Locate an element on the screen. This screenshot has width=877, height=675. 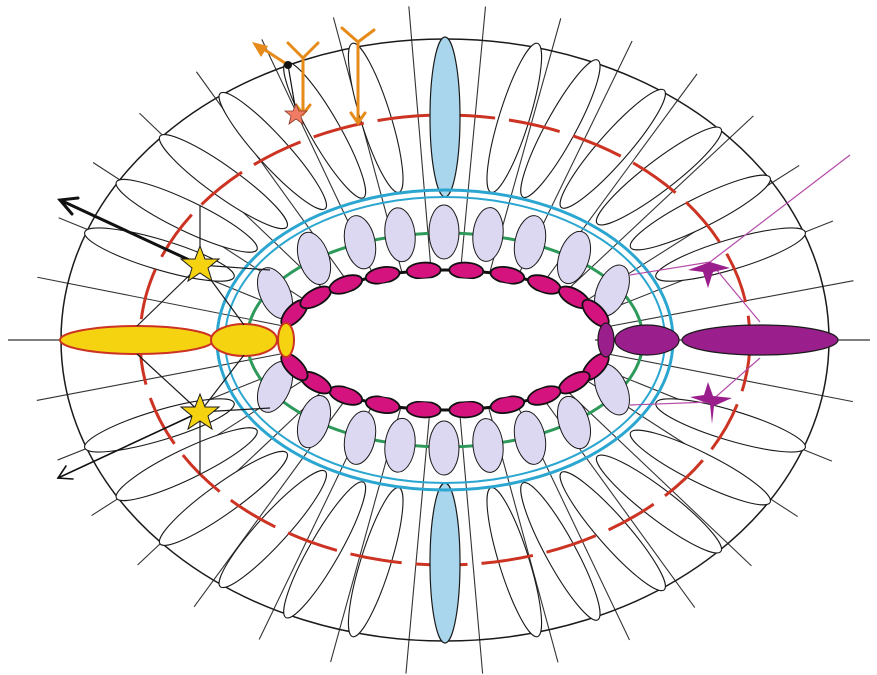
orange-arrows is located at coordinates (318, 76).